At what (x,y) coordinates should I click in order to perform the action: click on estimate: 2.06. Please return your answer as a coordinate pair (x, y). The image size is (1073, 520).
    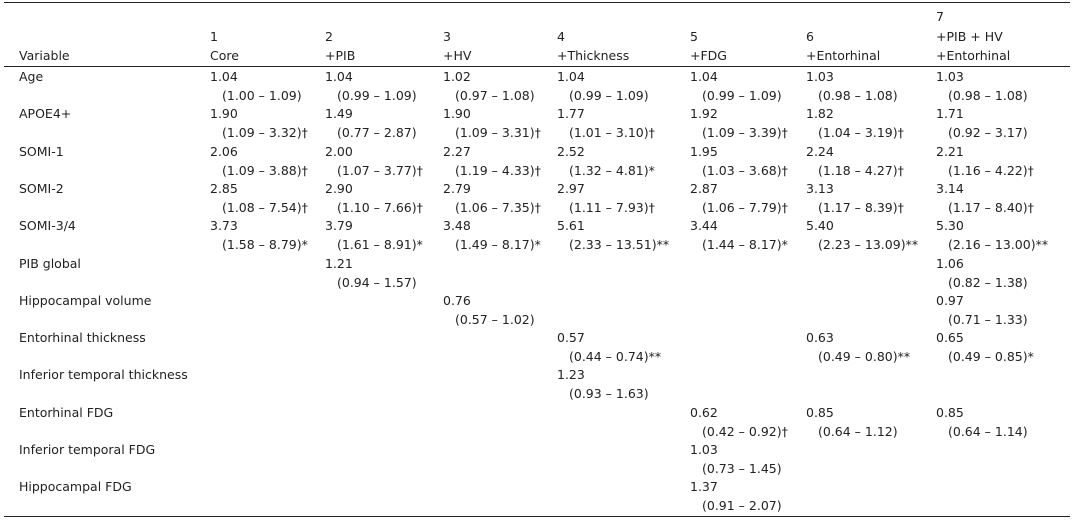
    Looking at the image, I should click on (224, 151).